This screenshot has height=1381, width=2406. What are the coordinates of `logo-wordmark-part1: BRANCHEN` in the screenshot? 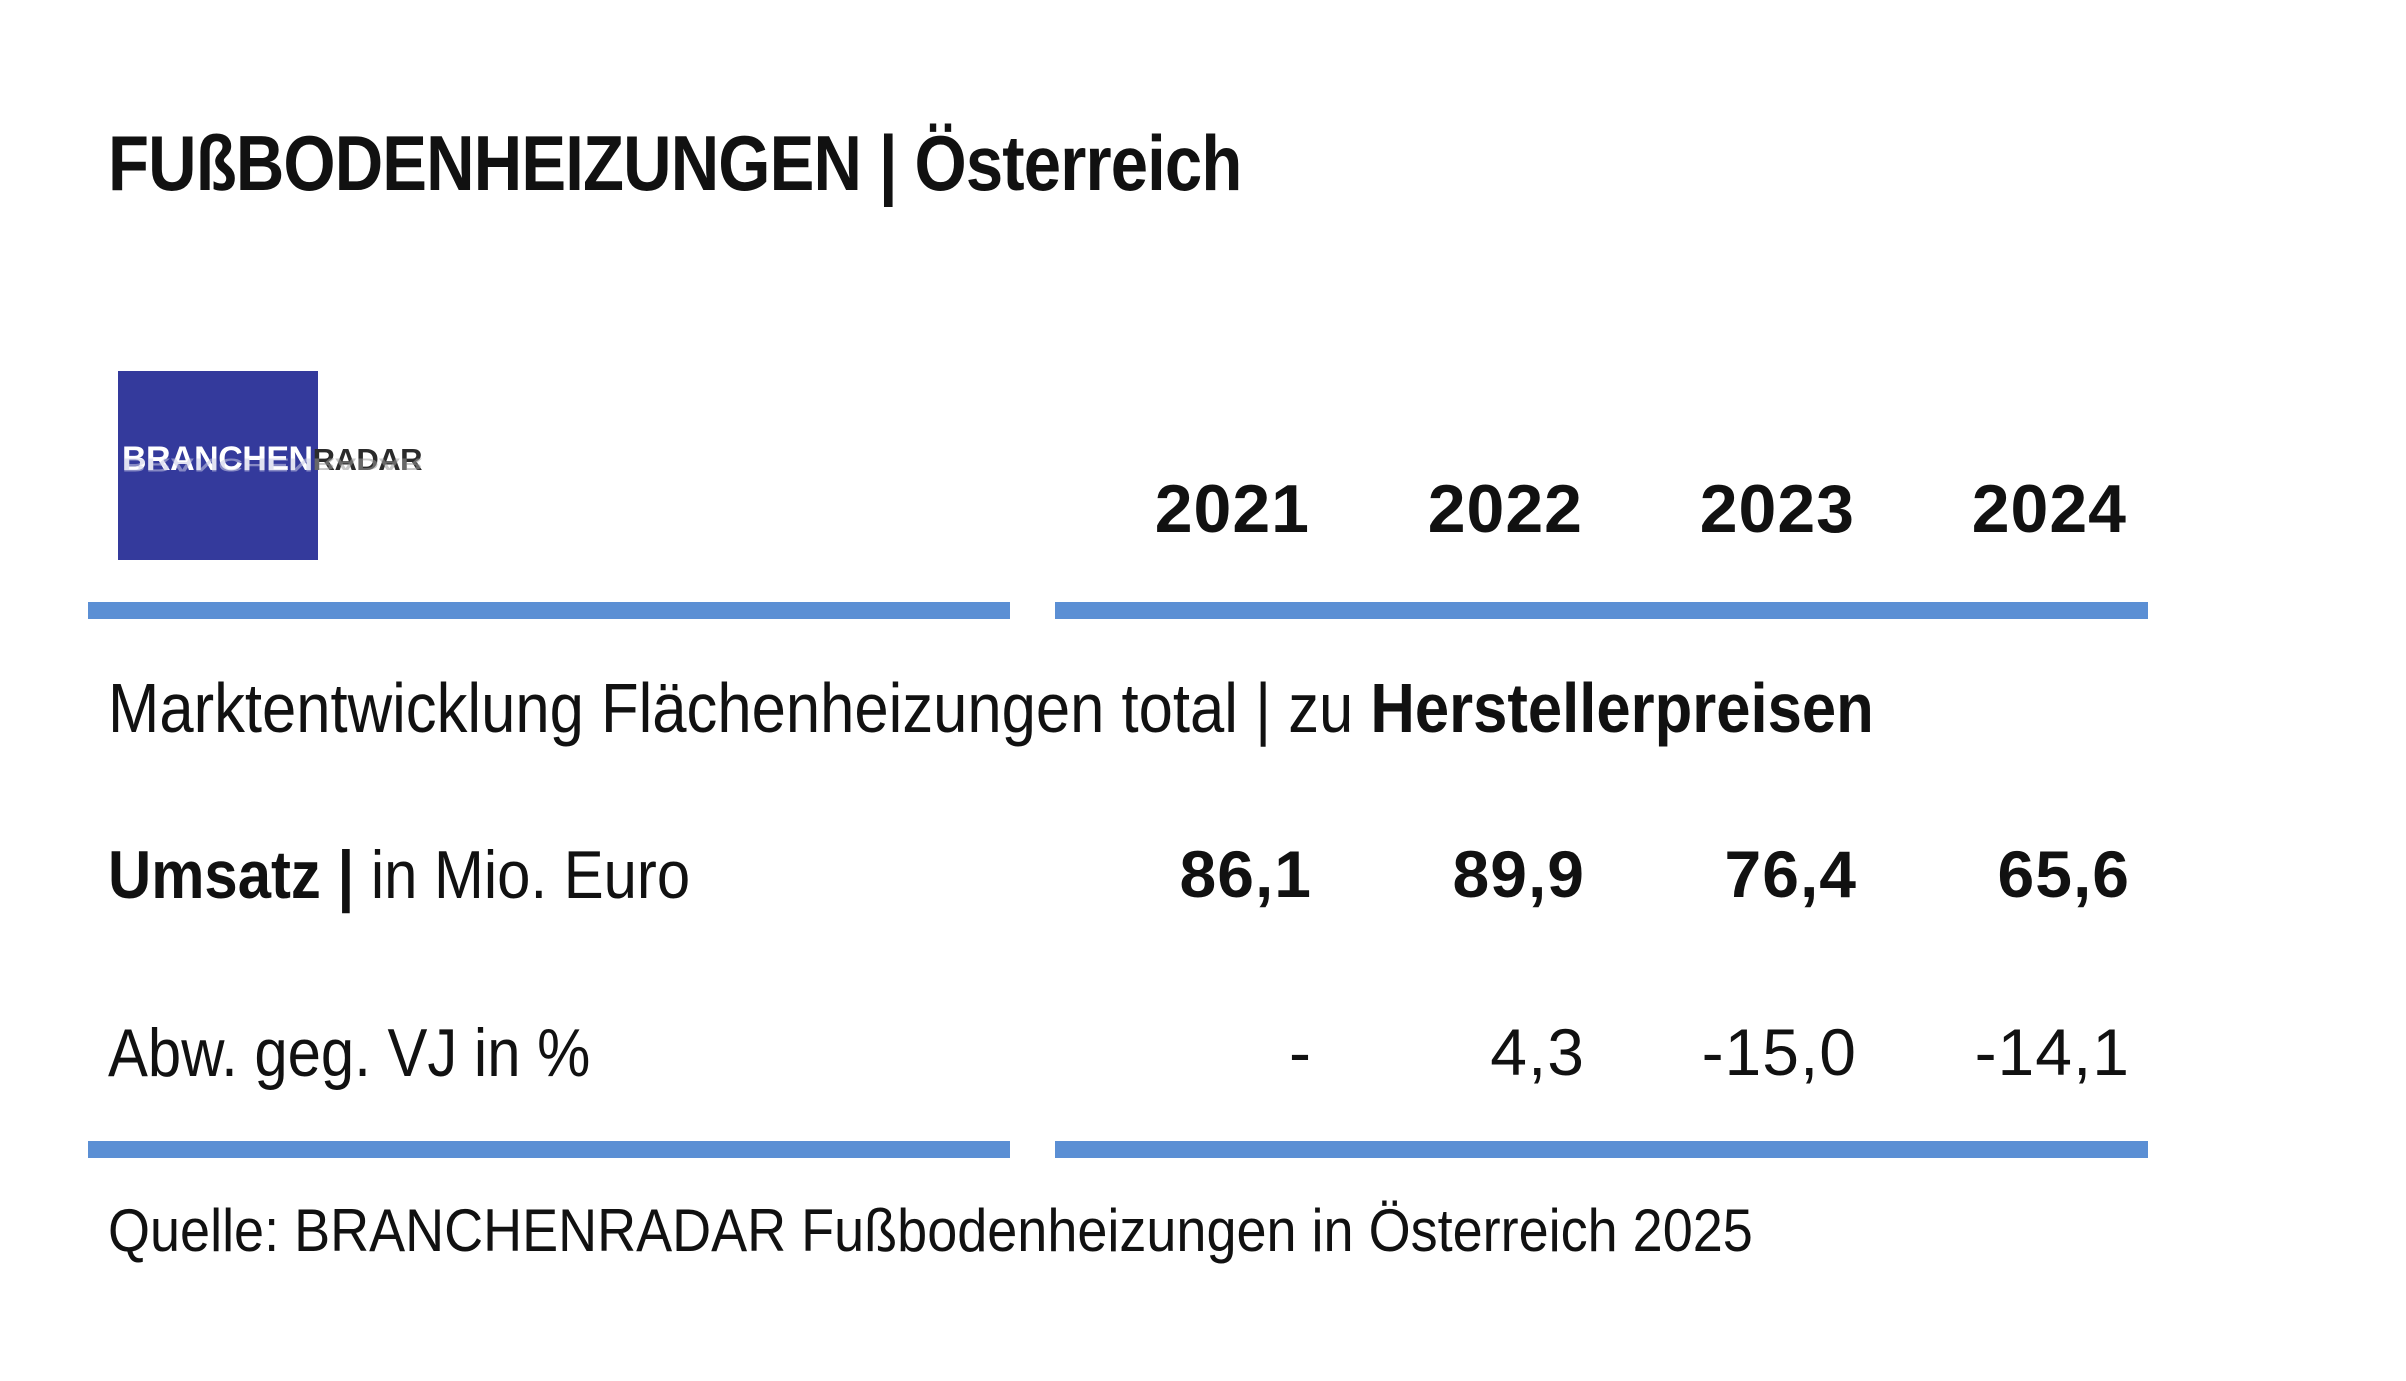 It's located at (217, 459).